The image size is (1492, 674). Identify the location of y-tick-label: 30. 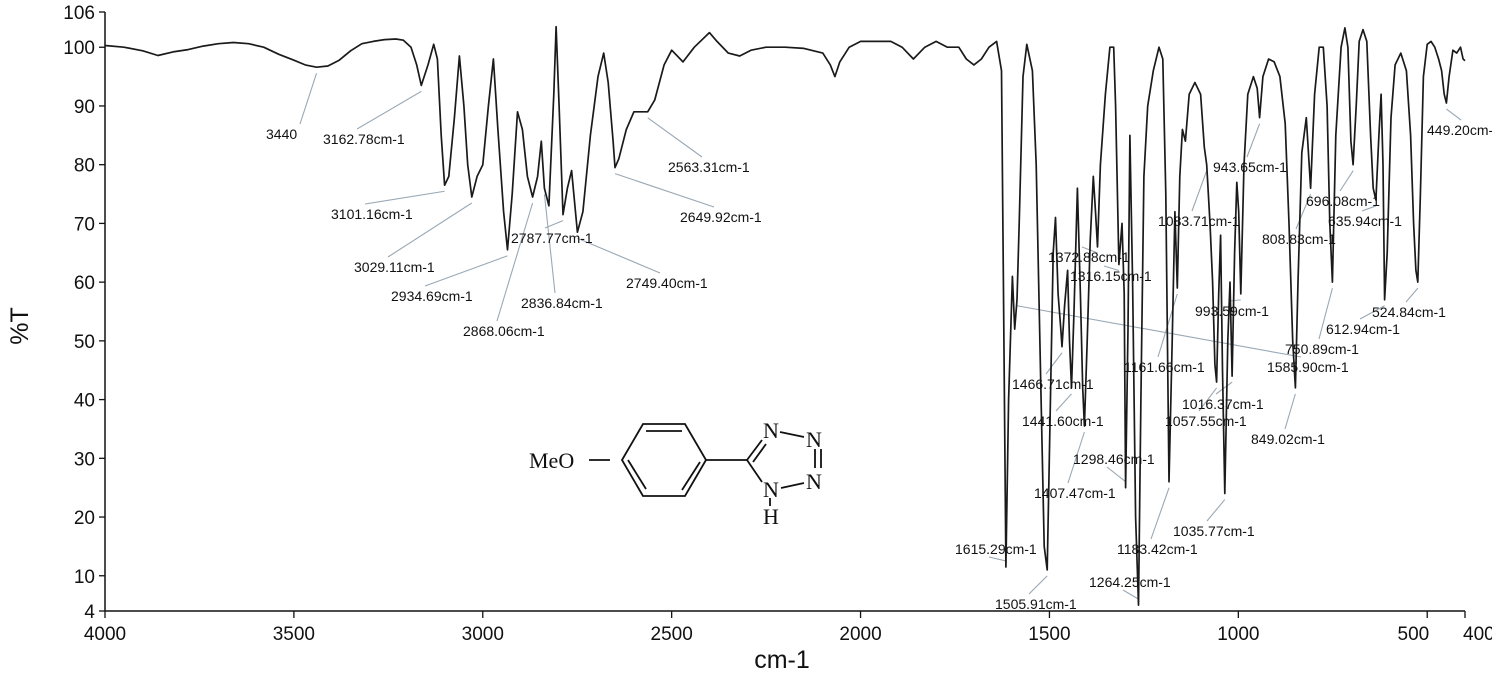
(84, 459).